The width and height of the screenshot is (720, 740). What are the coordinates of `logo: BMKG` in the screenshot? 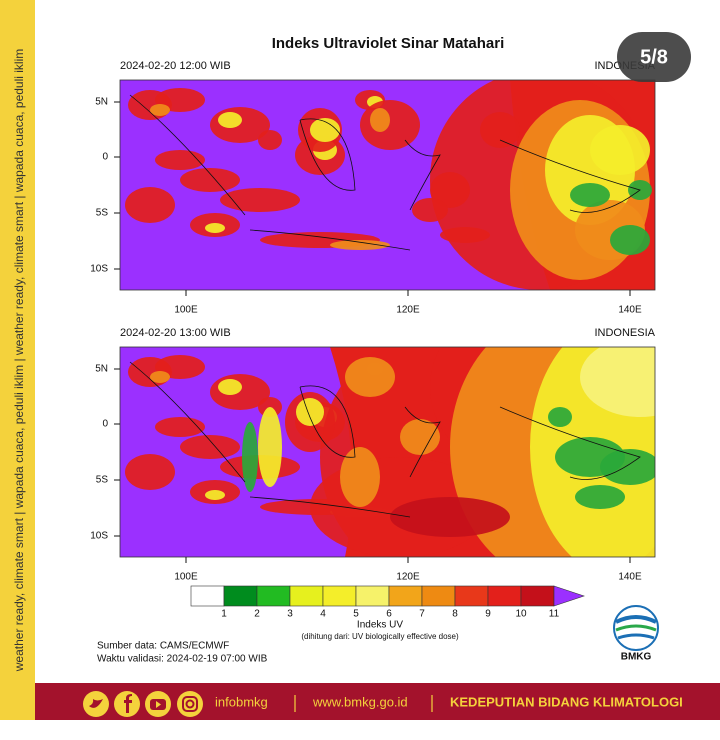 It's located at (636, 634).